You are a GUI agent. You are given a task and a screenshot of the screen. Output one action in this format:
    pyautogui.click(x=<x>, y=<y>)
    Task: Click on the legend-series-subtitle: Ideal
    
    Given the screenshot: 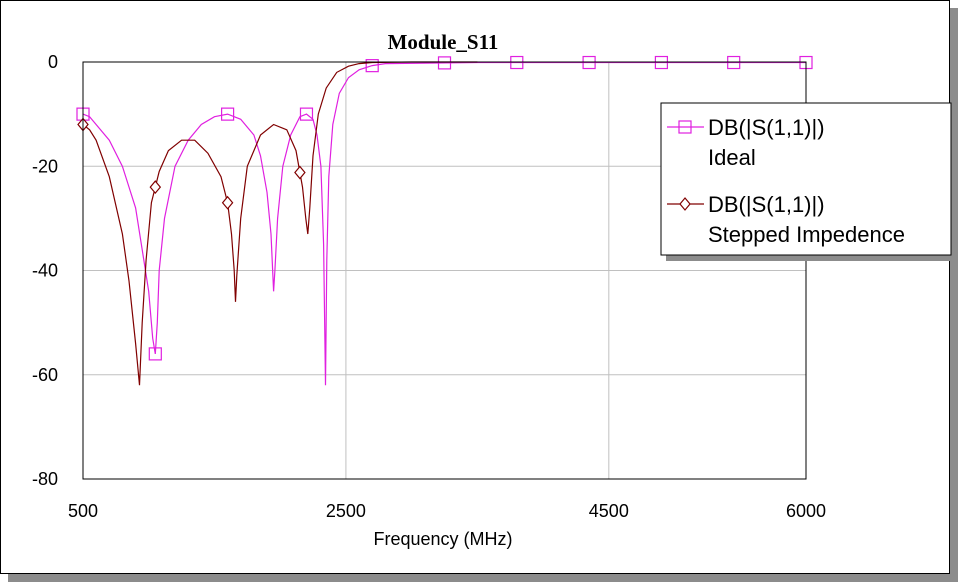 What is the action you would take?
    pyautogui.click(x=732, y=157)
    